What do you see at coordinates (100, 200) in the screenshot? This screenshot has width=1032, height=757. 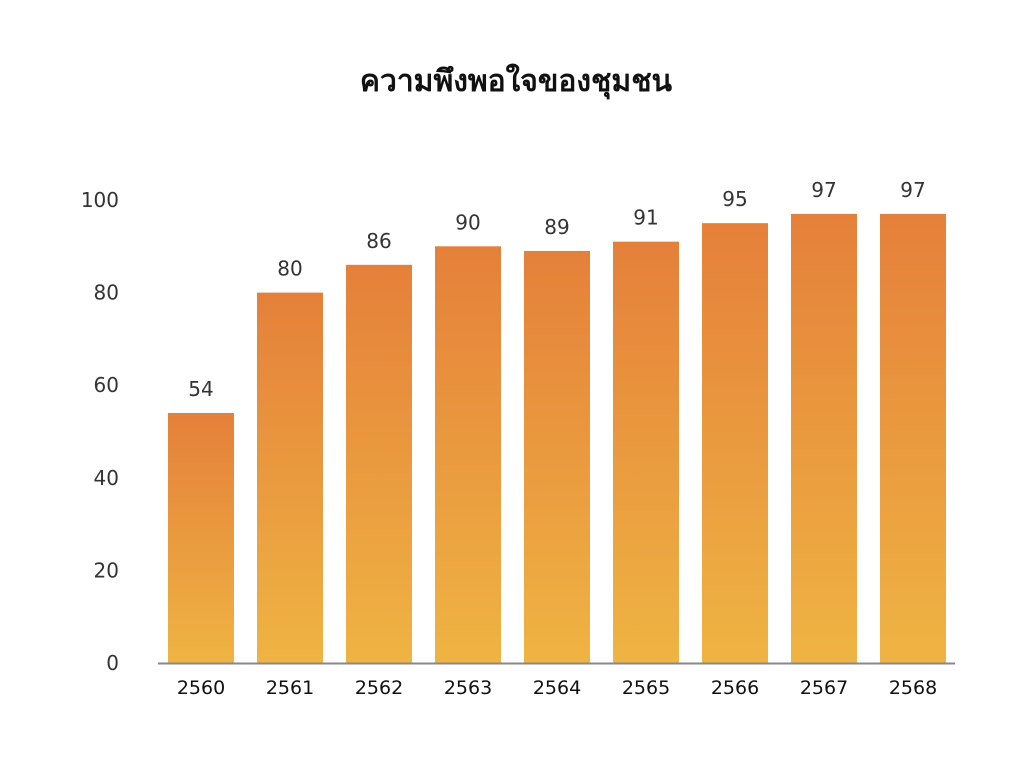 I see `y-tick-label: 100` at bounding box center [100, 200].